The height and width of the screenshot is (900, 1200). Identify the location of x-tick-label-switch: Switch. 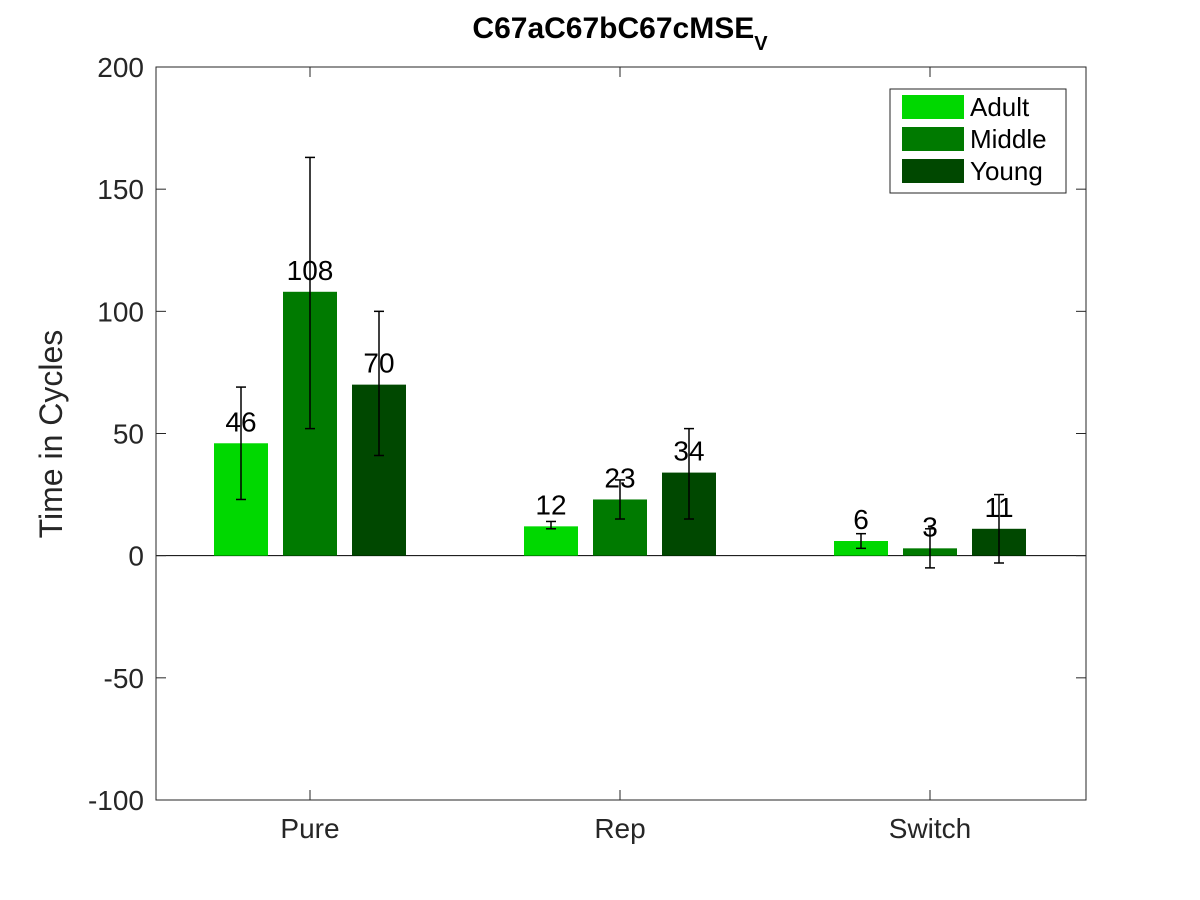
(930, 828).